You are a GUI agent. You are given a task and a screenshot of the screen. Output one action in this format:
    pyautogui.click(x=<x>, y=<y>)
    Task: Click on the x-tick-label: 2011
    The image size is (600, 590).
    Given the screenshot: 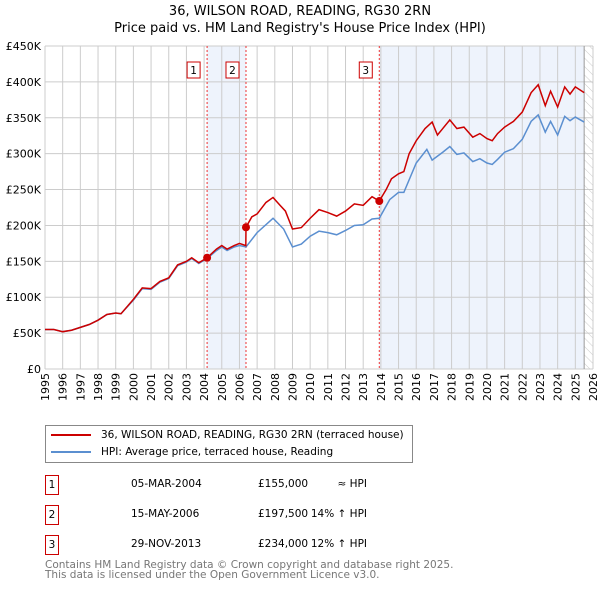 What is the action you would take?
    pyautogui.click(x=328, y=387)
    